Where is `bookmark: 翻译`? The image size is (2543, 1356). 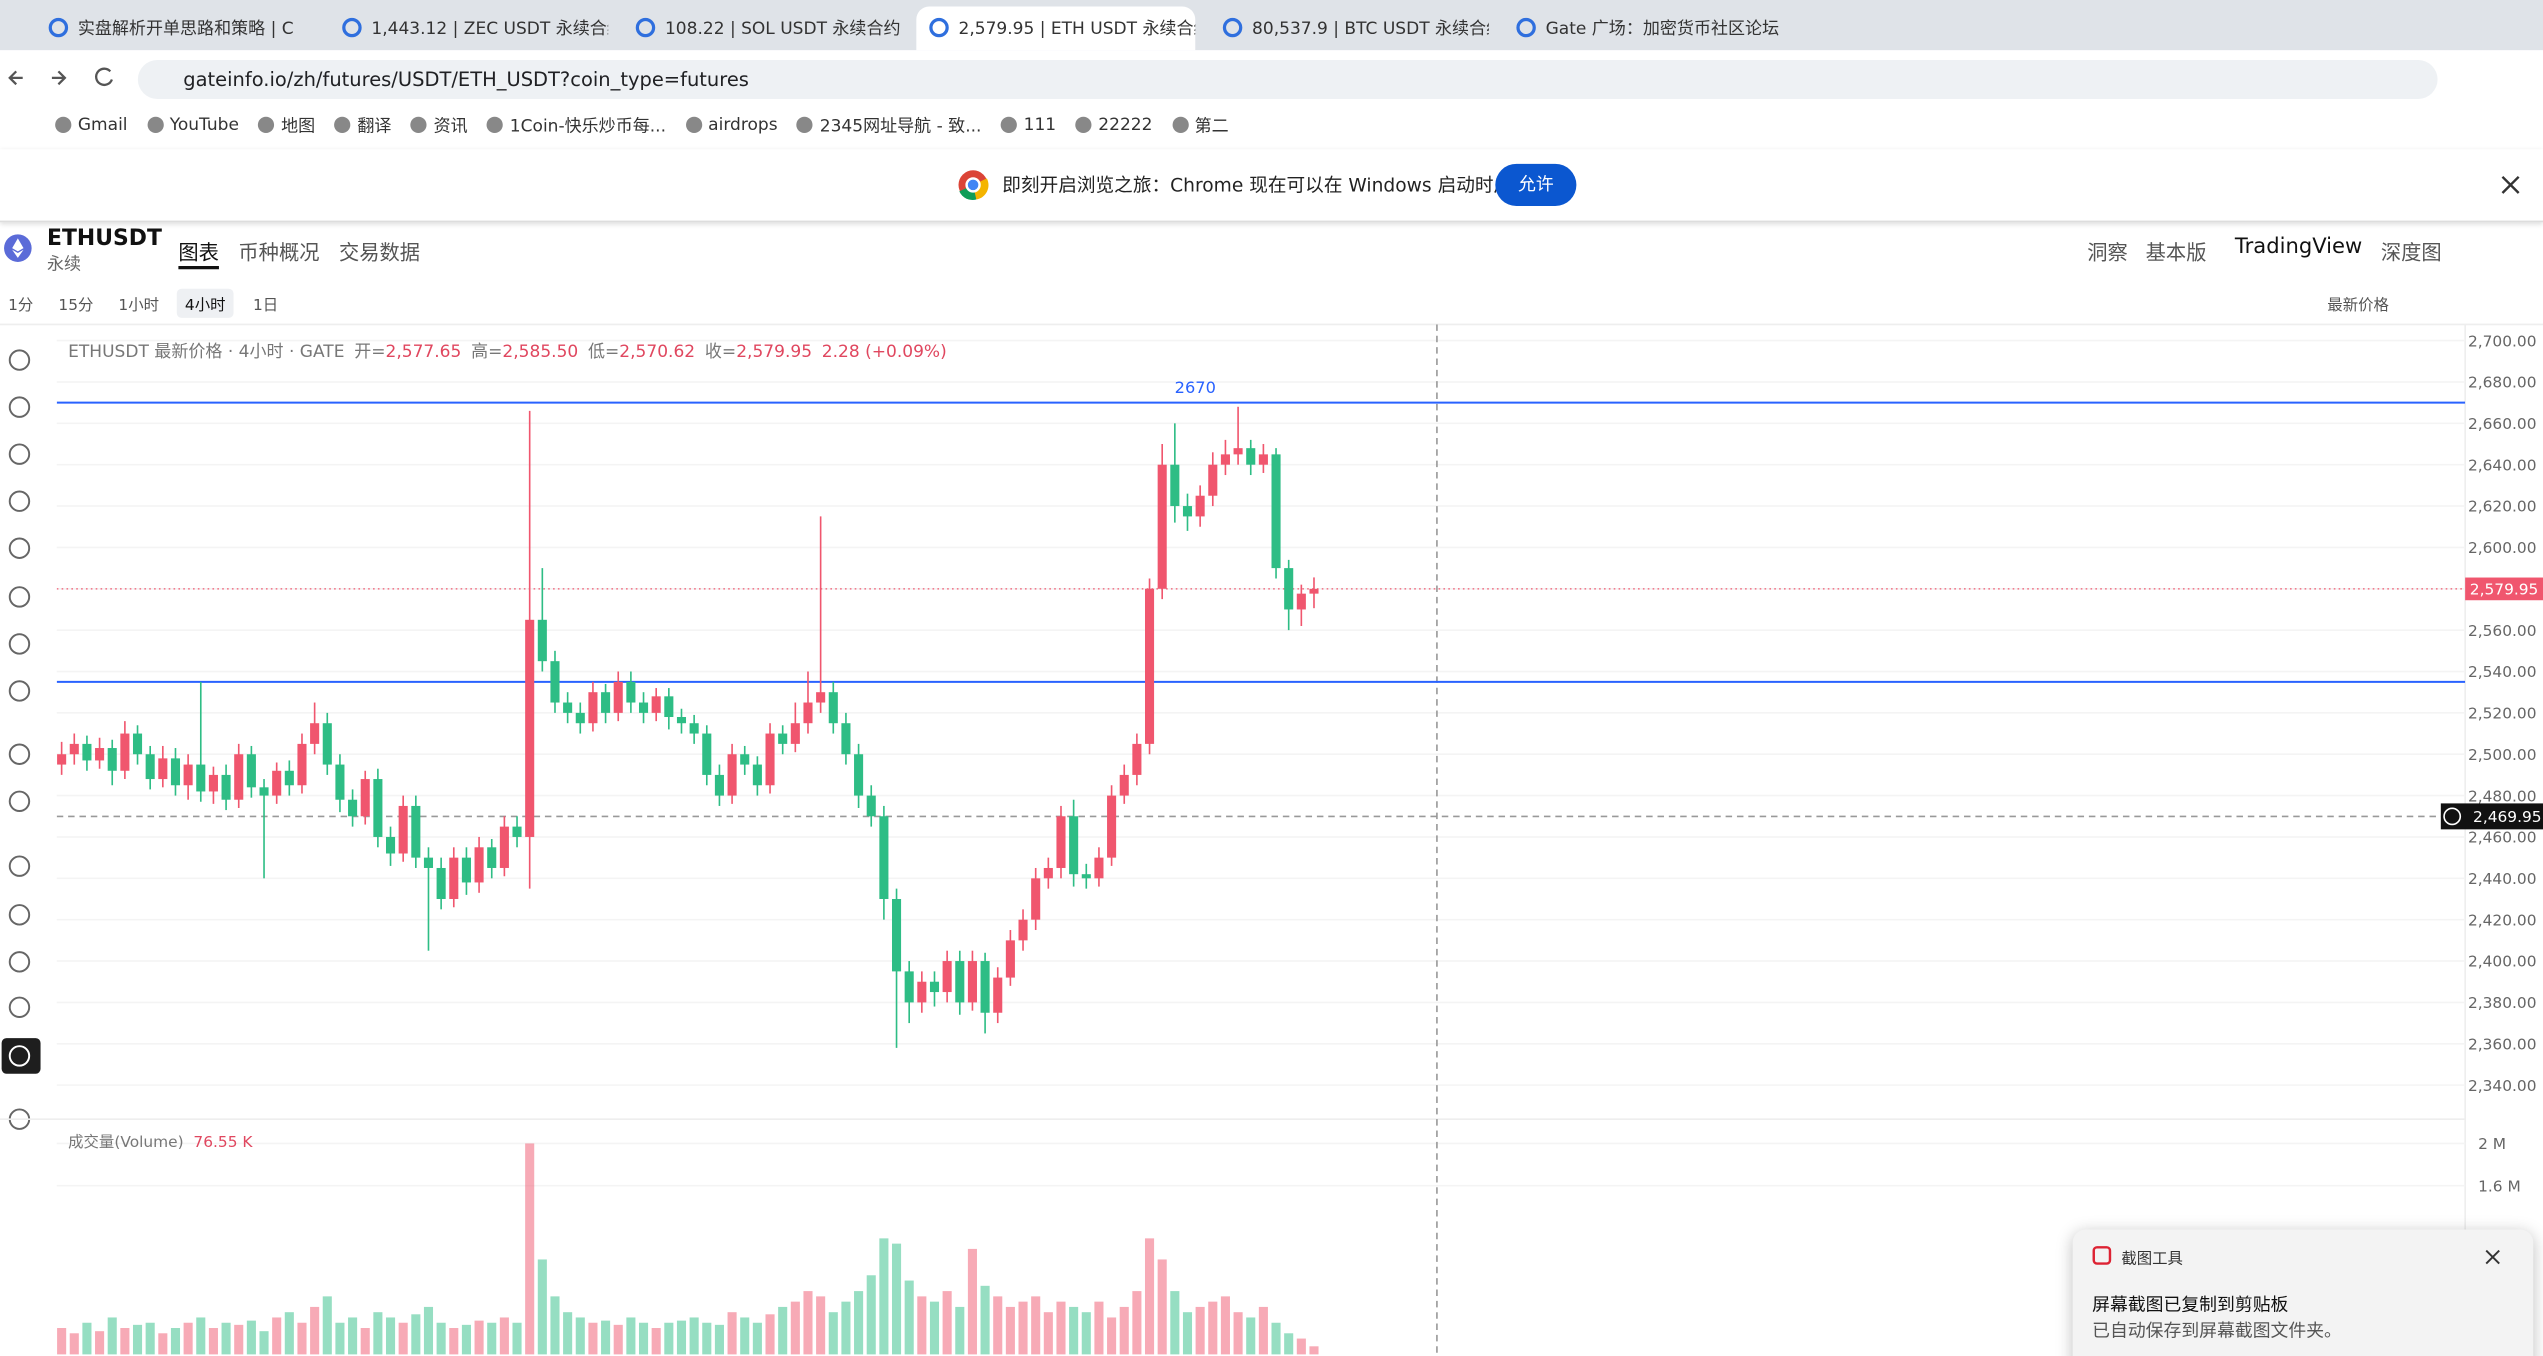
bookmark: 翻译 is located at coordinates (362, 125).